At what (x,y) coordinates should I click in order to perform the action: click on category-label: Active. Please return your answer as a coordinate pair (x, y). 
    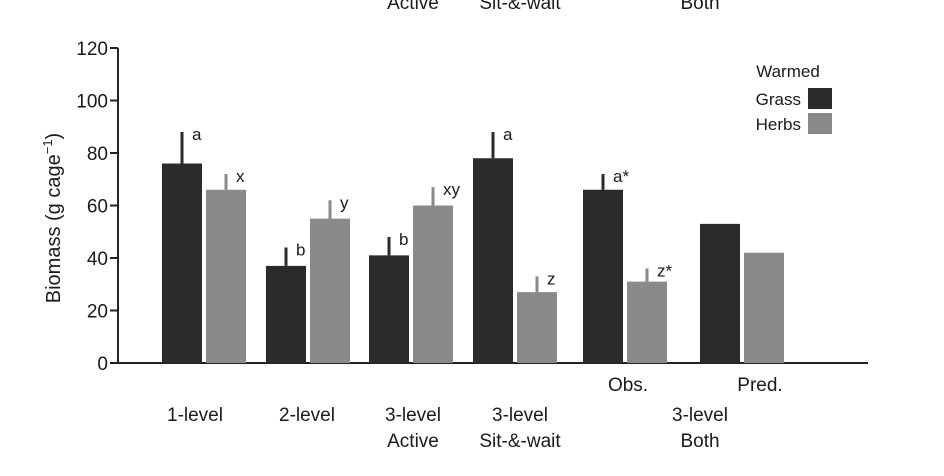
    Looking at the image, I should click on (413, 441).